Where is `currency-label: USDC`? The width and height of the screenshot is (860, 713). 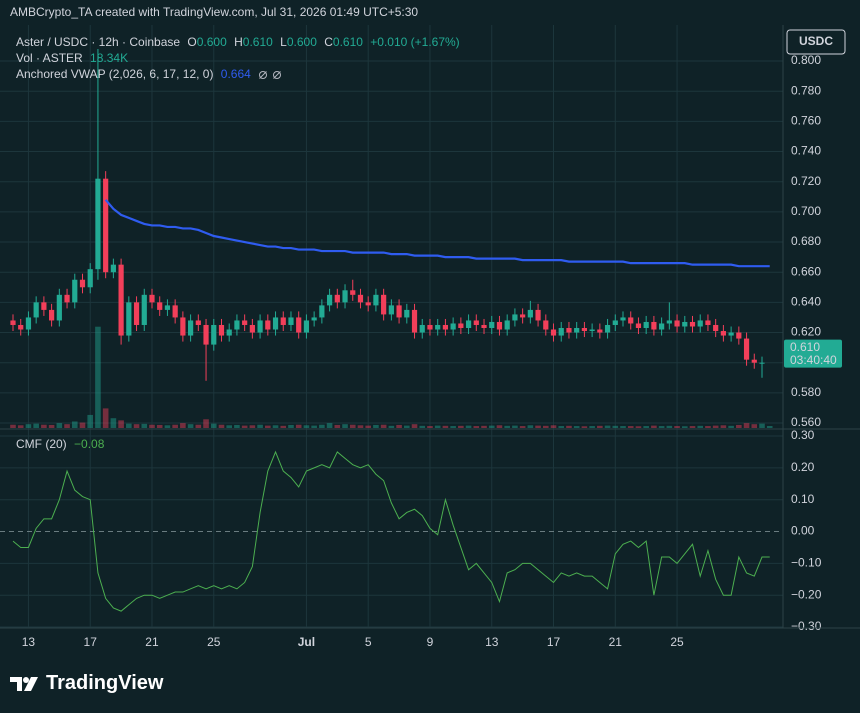 currency-label: USDC is located at coordinates (816, 41).